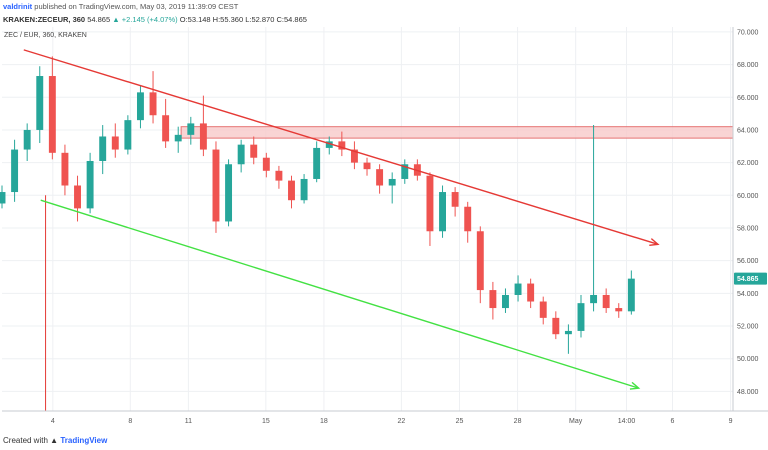 This screenshot has width=768, height=450. Describe the element at coordinates (673, 421) in the screenshot. I see `x-tick-label: 6` at that location.